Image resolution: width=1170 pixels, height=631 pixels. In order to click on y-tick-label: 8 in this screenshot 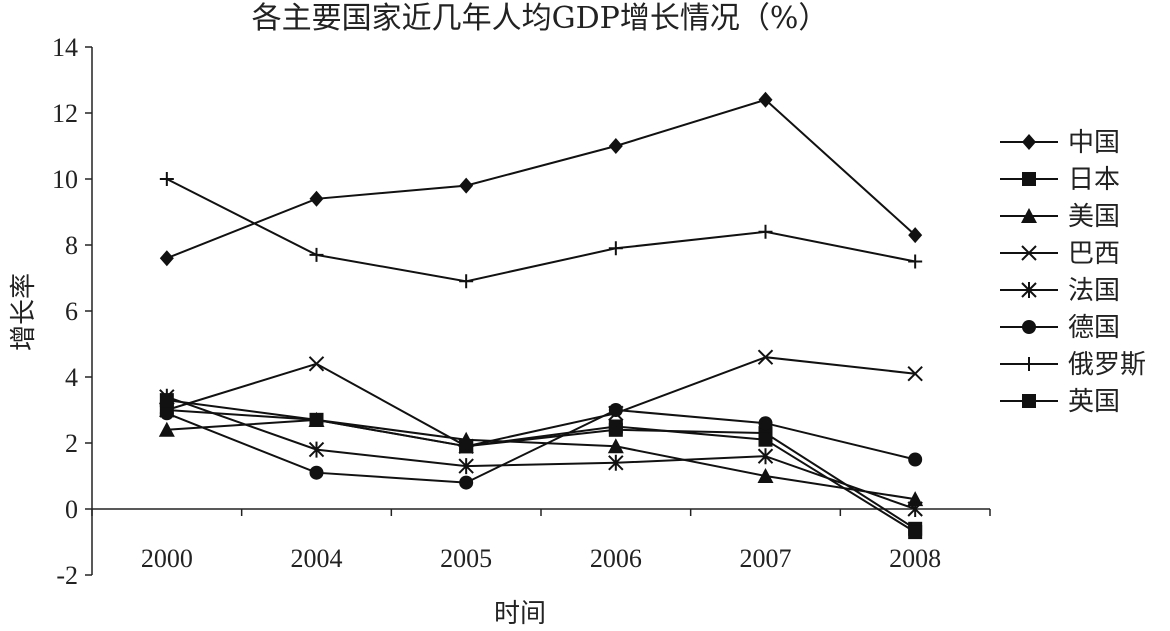, I will do `click(71, 245)`.